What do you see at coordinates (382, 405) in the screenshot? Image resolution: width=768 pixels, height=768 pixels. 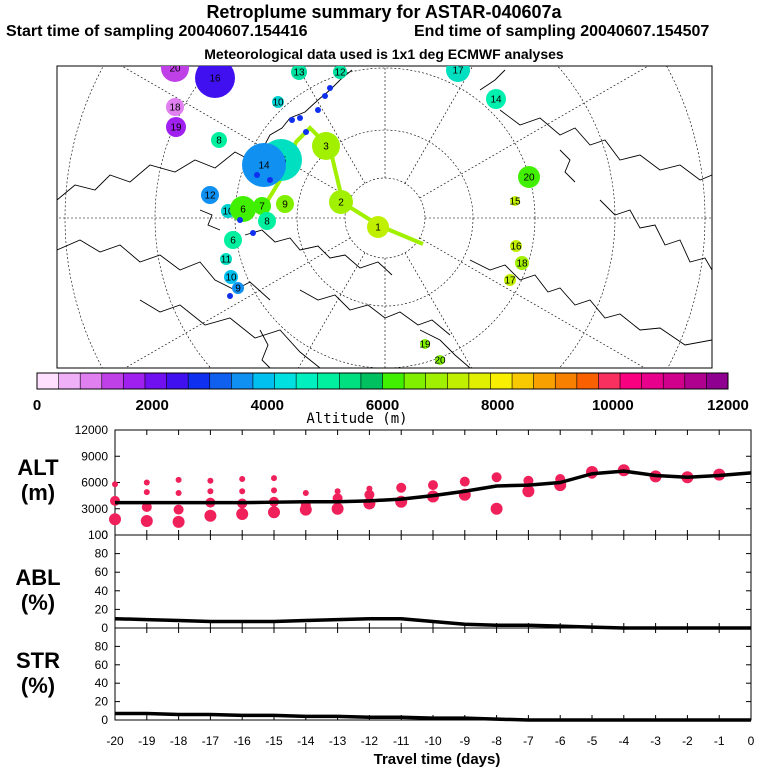 I see `colorbar-tick-label: 6000` at bounding box center [382, 405].